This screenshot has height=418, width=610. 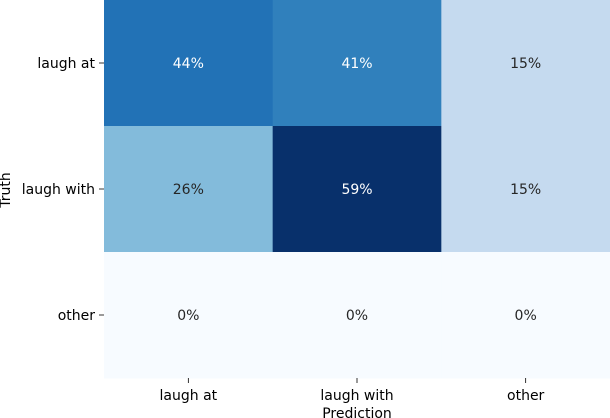 What do you see at coordinates (189, 396) in the screenshot?
I see `x-tick-label: laugh at` at bounding box center [189, 396].